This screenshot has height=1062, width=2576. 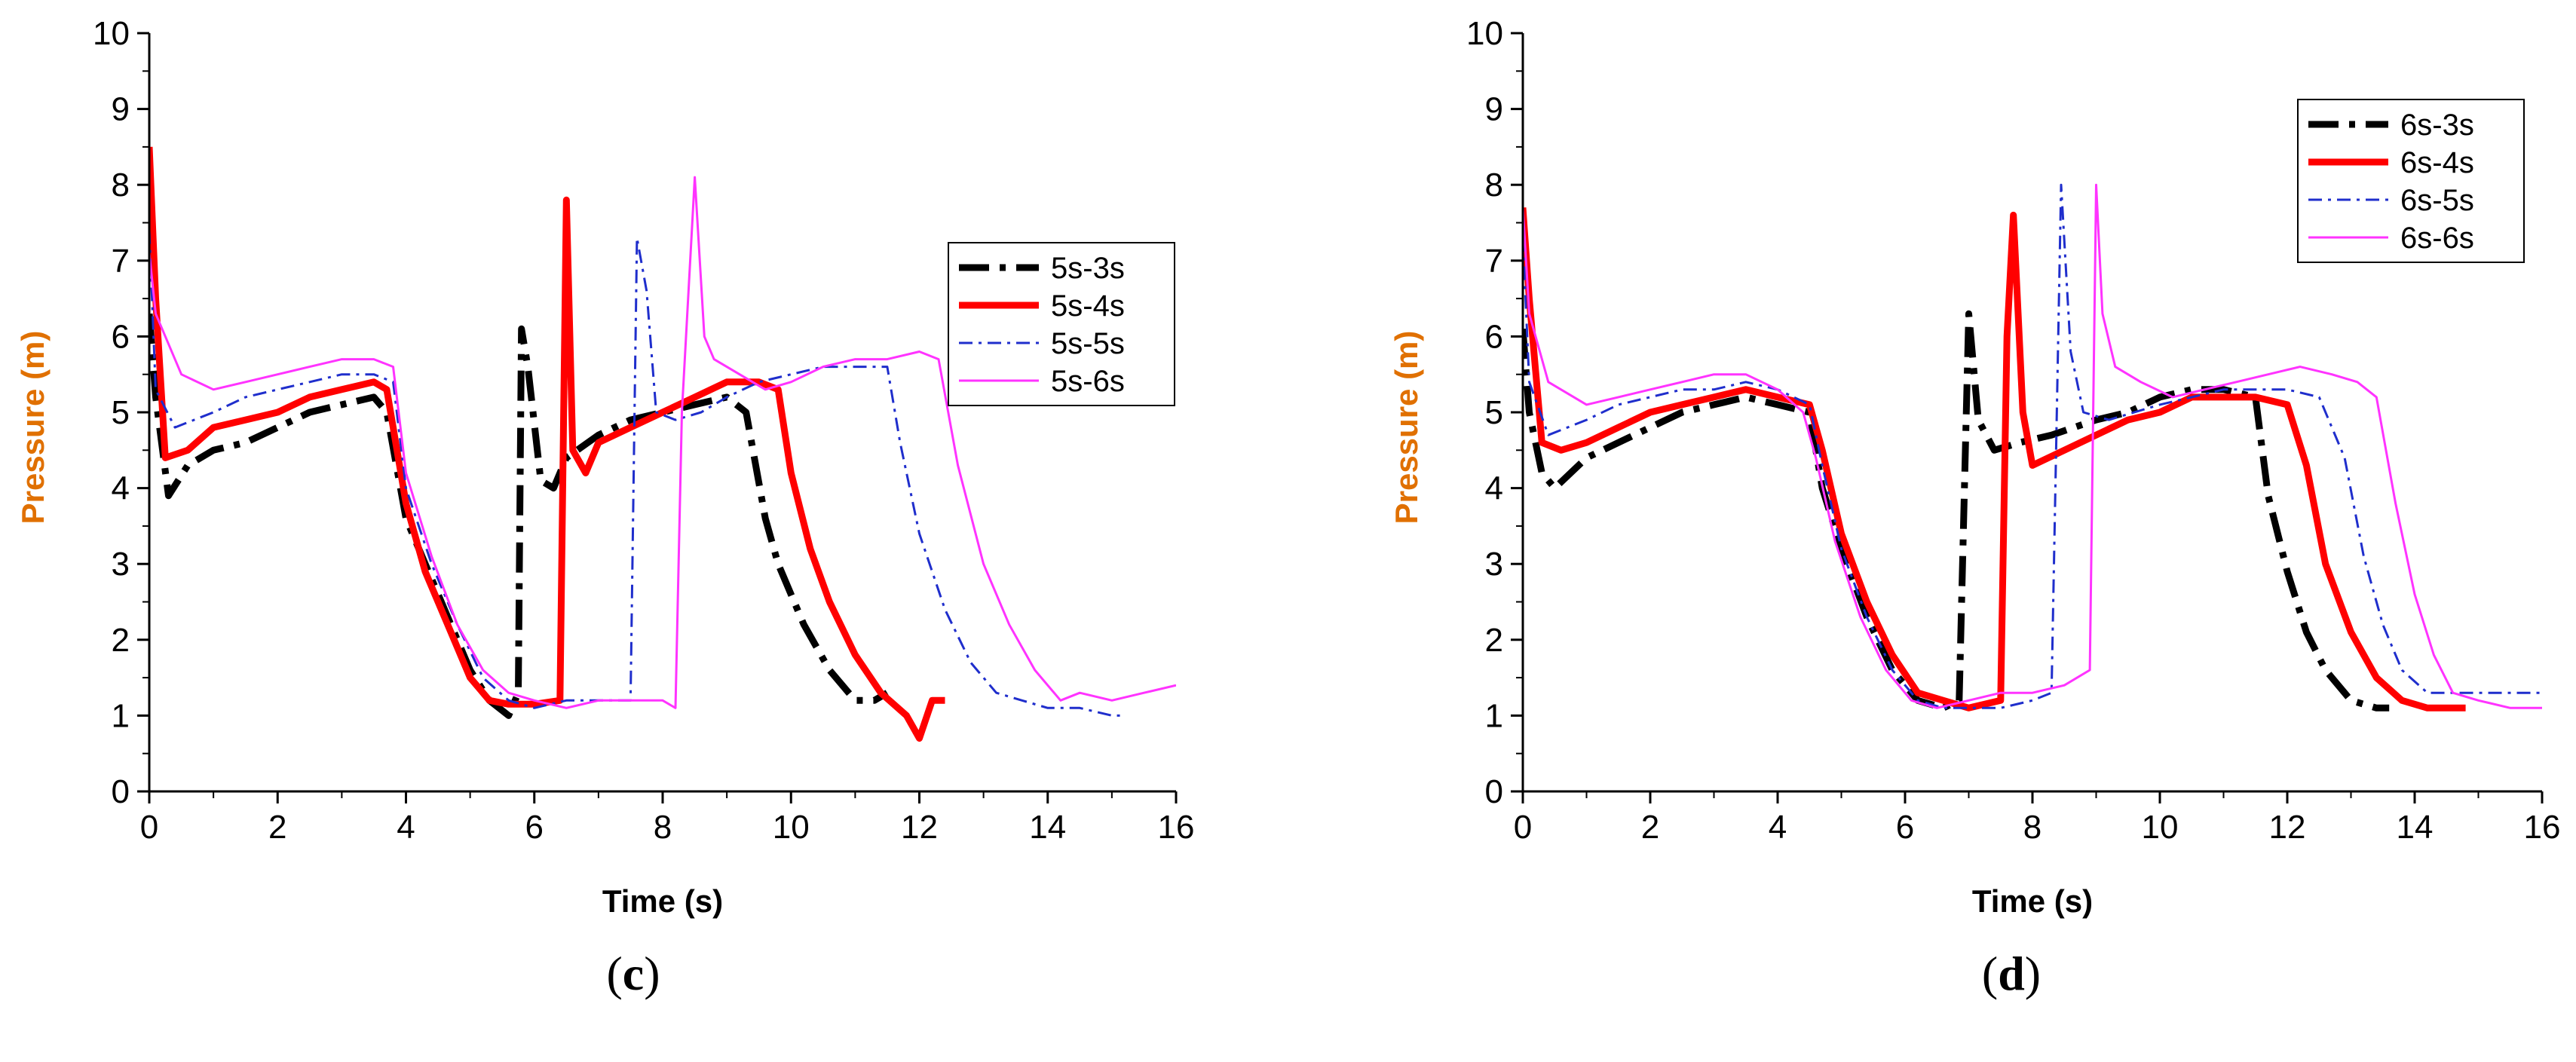 I want to click on caption-letter: c, so click(x=633, y=973).